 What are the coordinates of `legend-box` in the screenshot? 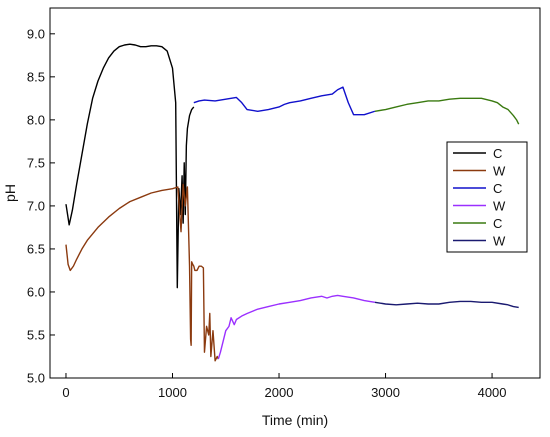 It's located at (487, 197).